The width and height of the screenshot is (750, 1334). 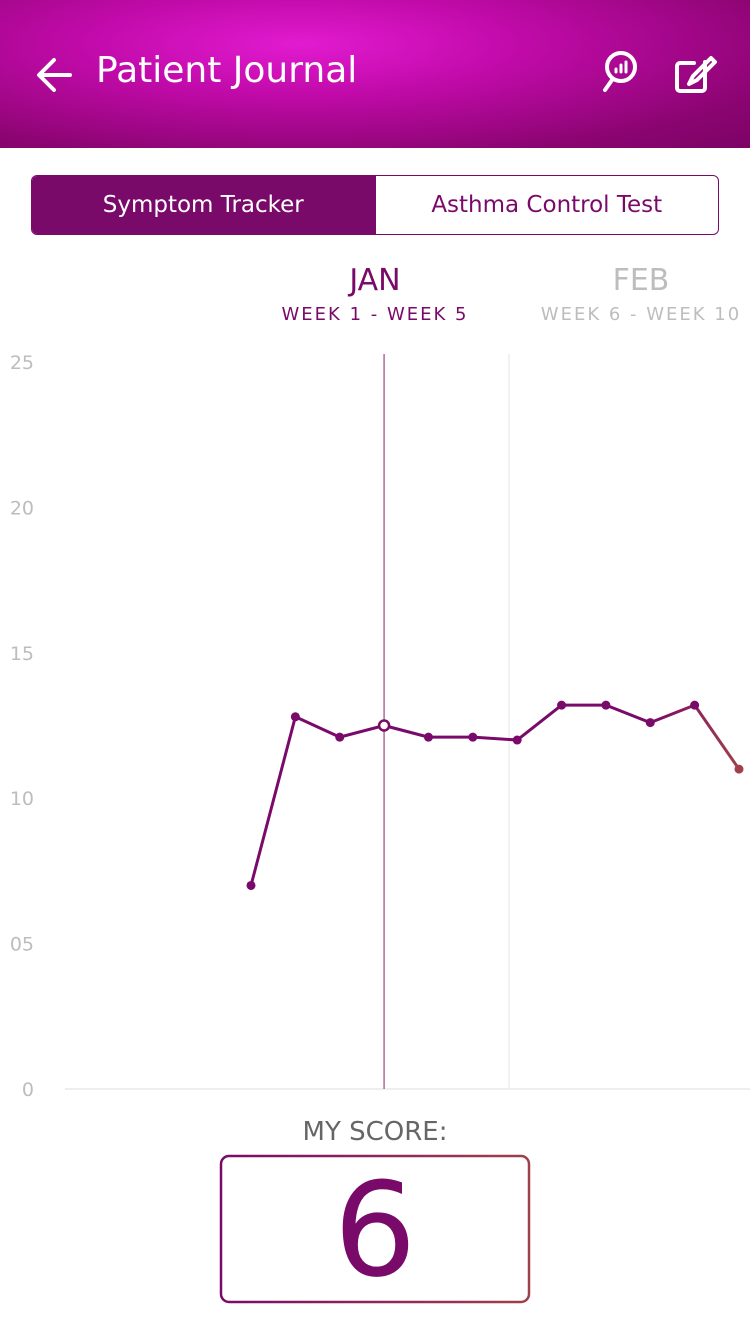 What do you see at coordinates (28, 1090) in the screenshot?
I see `y-tick-label: 0` at bounding box center [28, 1090].